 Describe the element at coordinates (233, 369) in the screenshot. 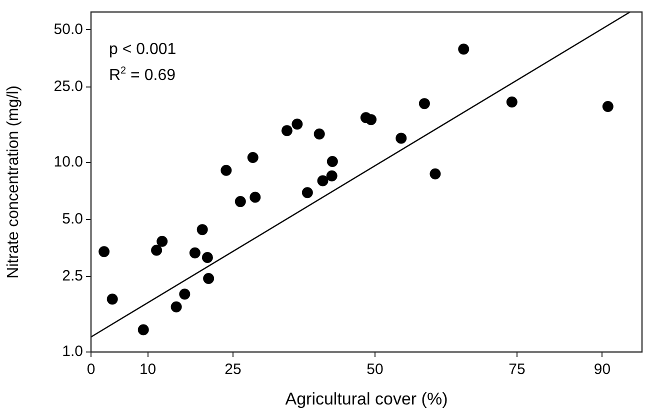

I see `x-tick-label: 25` at that location.